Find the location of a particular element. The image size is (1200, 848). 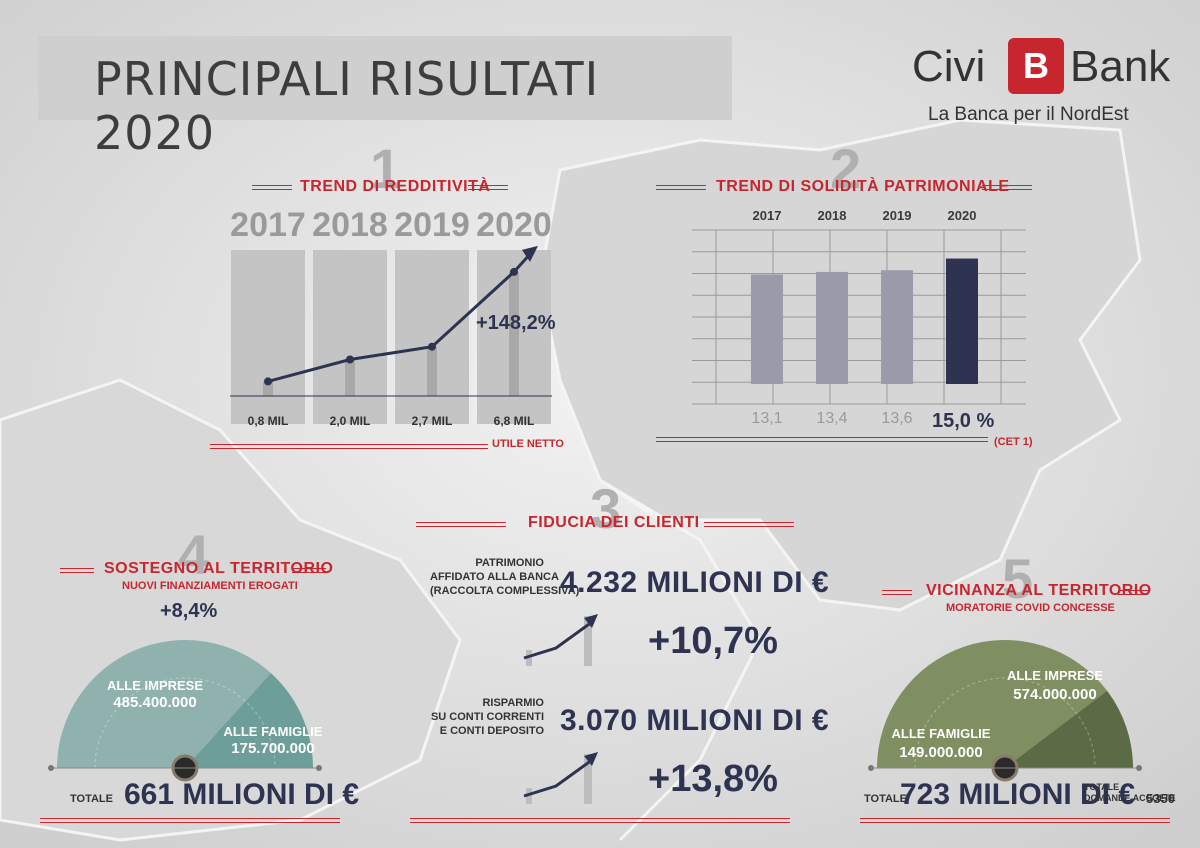

solidity-year-label: 2018 is located at coordinates (832, 215).